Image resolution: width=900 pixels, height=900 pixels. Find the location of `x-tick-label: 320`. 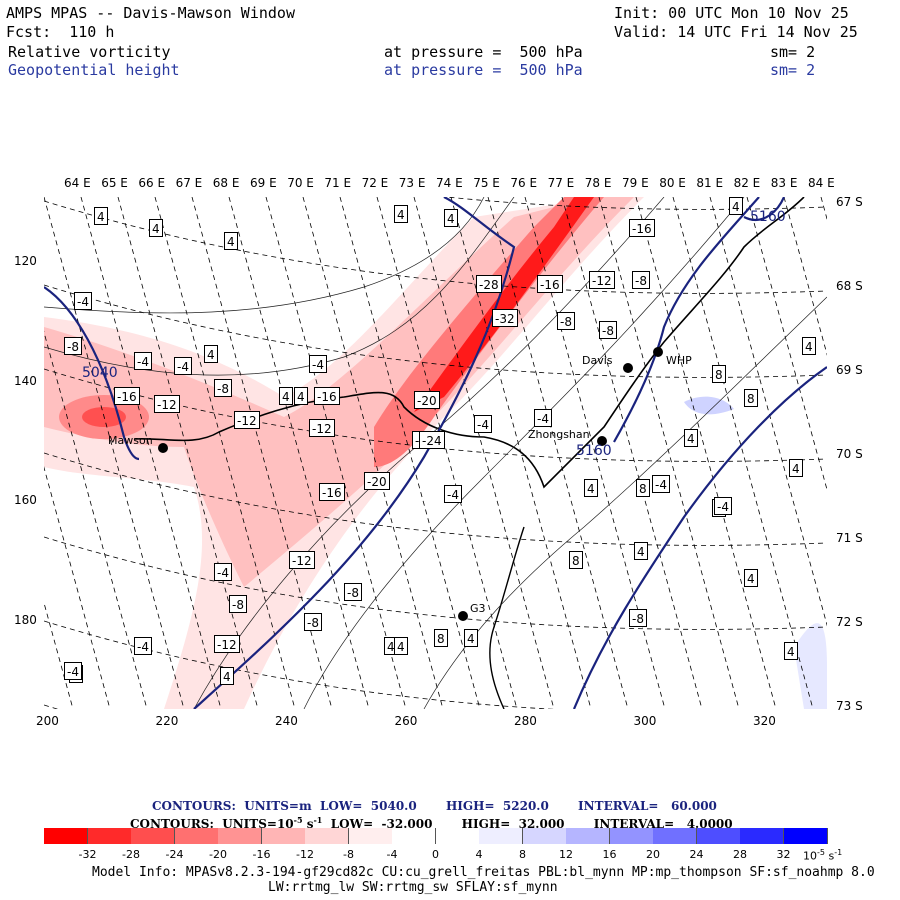

x-tick-label: 320 is located at coordinates (764, 721).